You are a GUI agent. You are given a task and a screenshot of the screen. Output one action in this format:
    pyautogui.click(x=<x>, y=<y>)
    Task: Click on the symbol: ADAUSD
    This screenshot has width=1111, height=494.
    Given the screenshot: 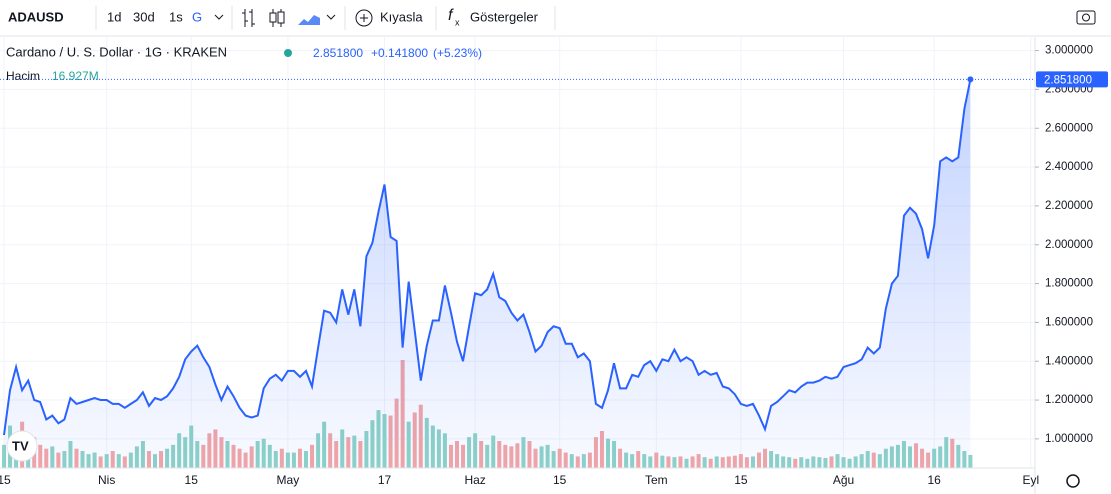 What is the action you would take?
    pyautogui.click(x=36, y=16)
    